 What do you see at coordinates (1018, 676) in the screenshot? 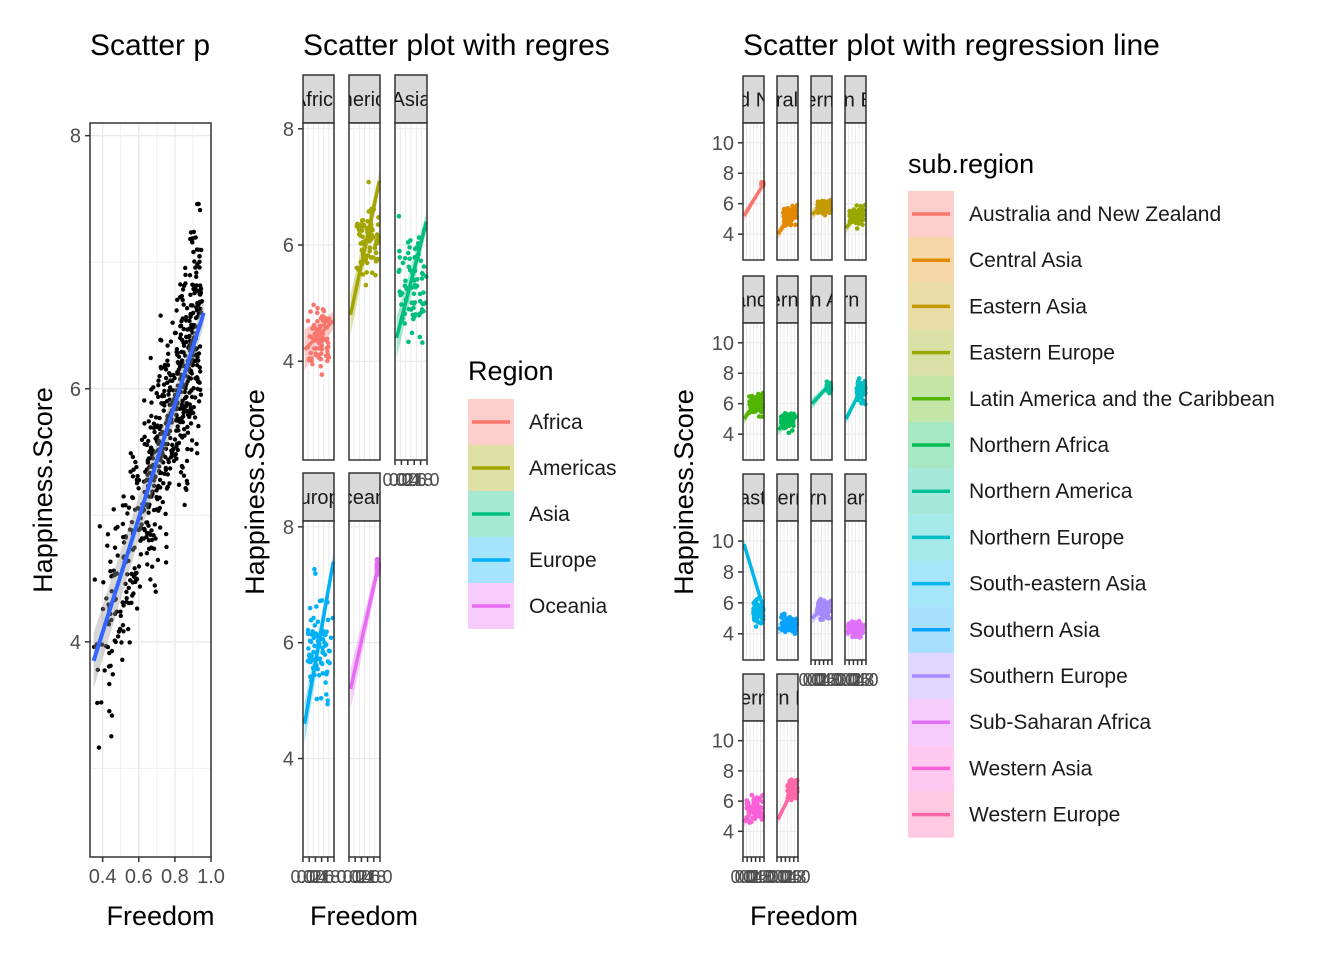
I see `legend-item: Southern Europe` at bounding box center [1018, 676].